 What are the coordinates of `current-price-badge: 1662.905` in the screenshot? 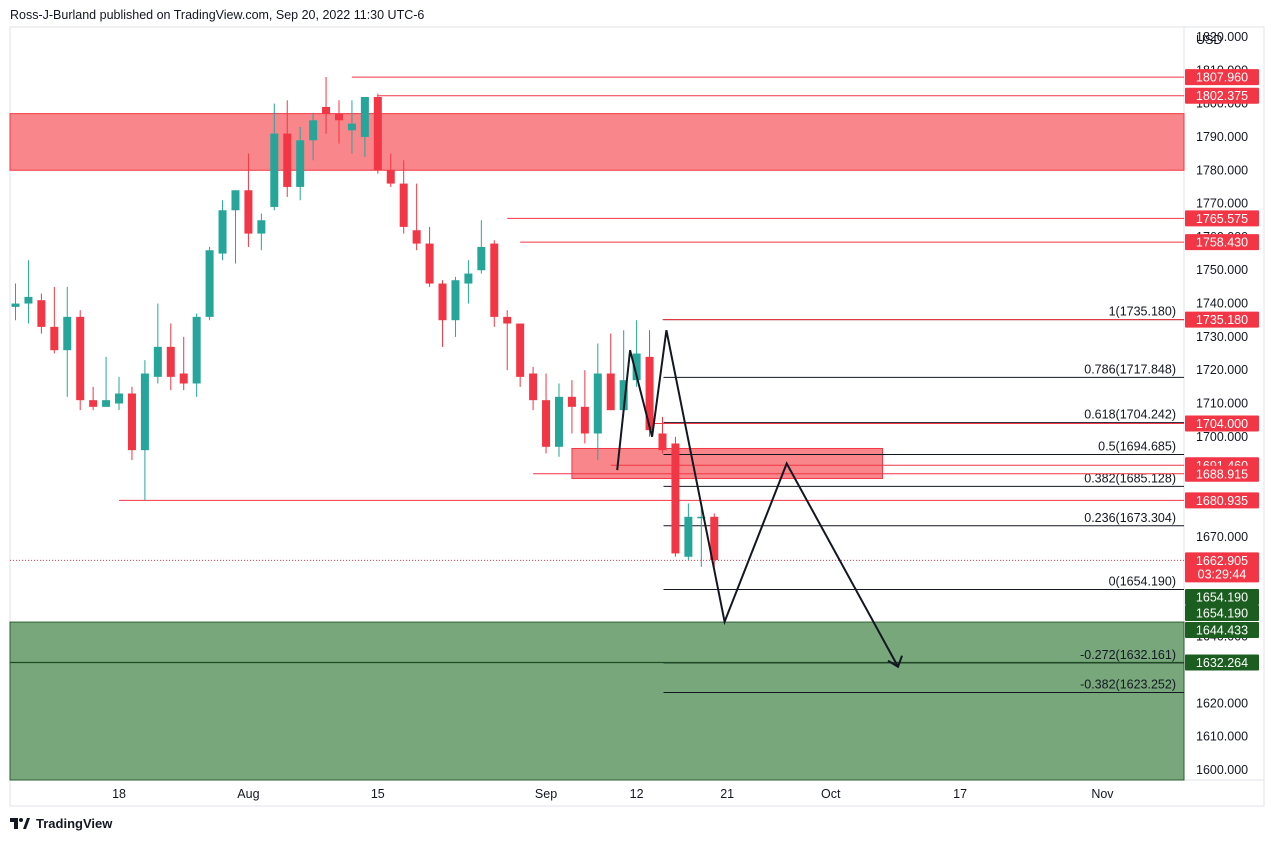 It's located at (1222, 561).